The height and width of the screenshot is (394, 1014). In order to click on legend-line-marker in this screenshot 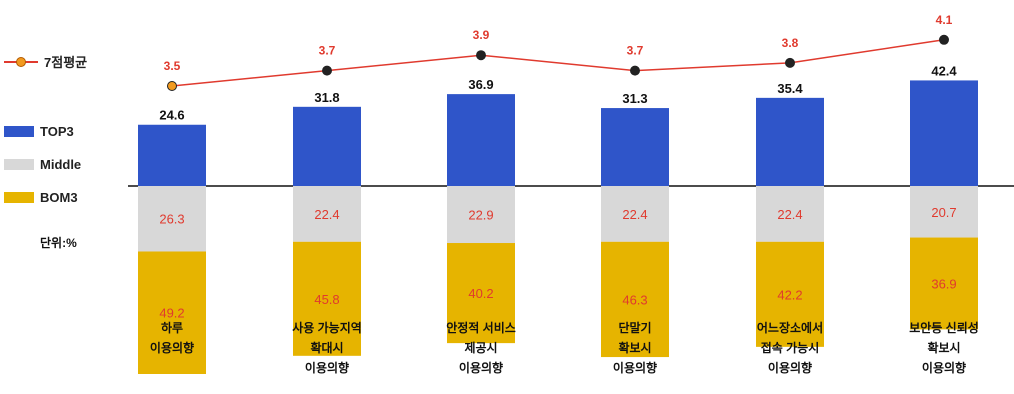, I will do `click(21, 62)`.